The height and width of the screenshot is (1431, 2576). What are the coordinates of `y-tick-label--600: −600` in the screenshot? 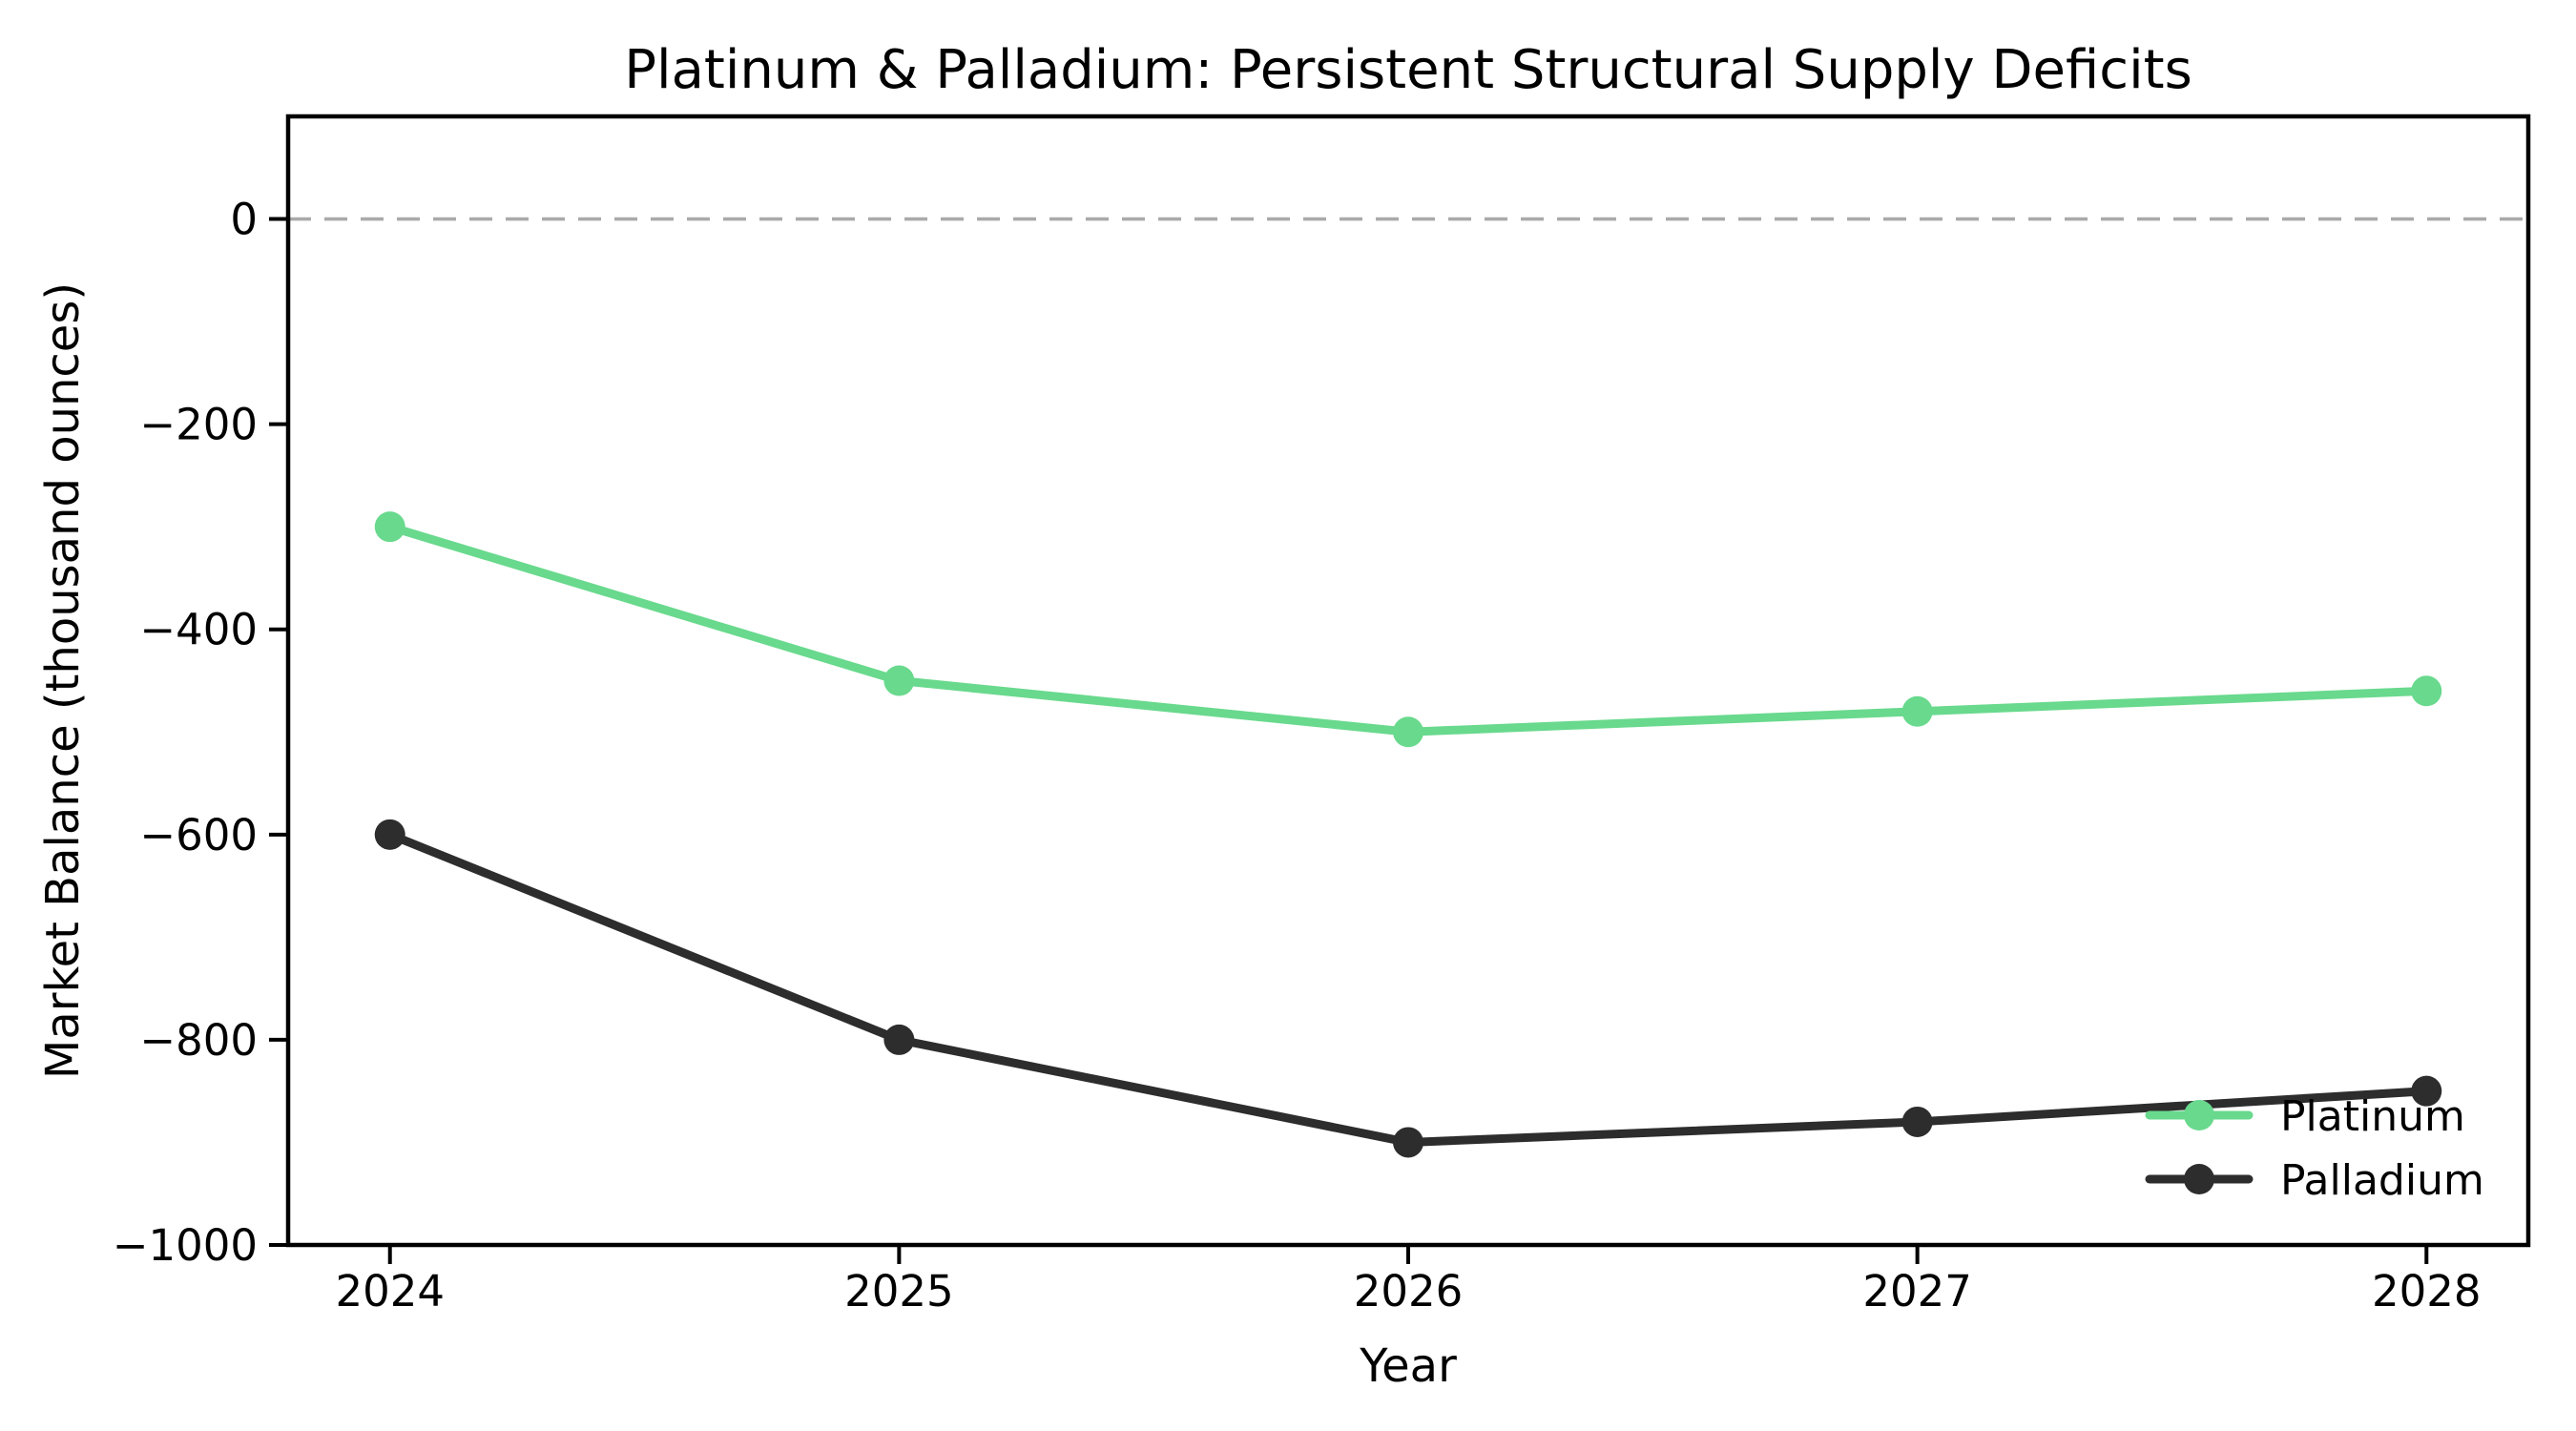 It's located at (198, 835).